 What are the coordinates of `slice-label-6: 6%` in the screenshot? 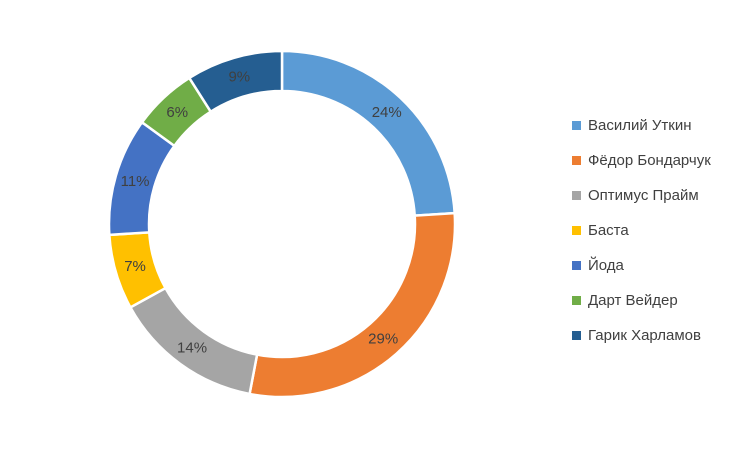 It's located at (177, 112).